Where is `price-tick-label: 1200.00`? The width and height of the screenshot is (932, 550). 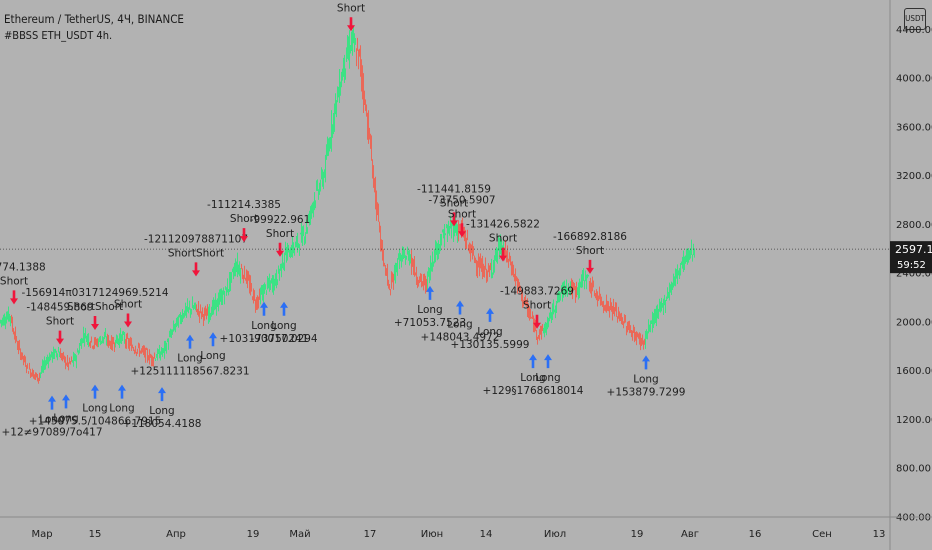 price-tick-label: 1200.00 is located at coordinates (914, 420).